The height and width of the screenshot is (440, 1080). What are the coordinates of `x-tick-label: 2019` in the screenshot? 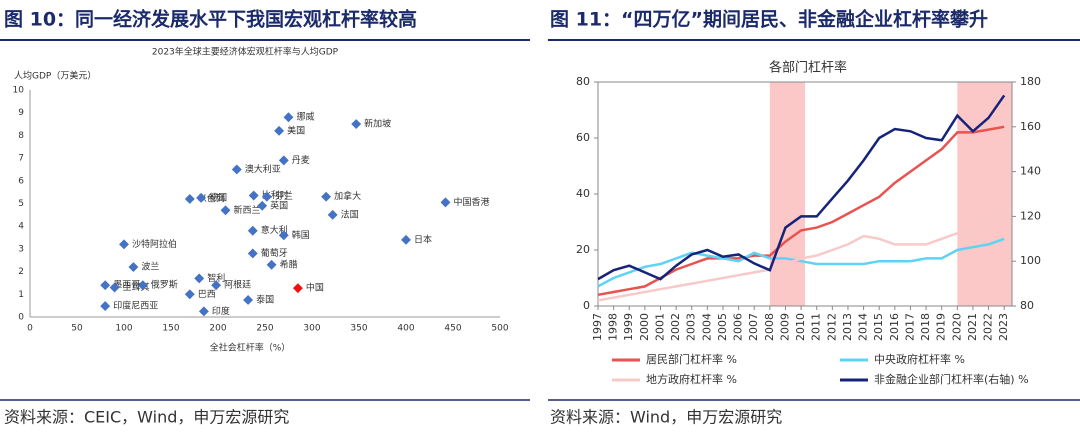 It's located at (941, 327).